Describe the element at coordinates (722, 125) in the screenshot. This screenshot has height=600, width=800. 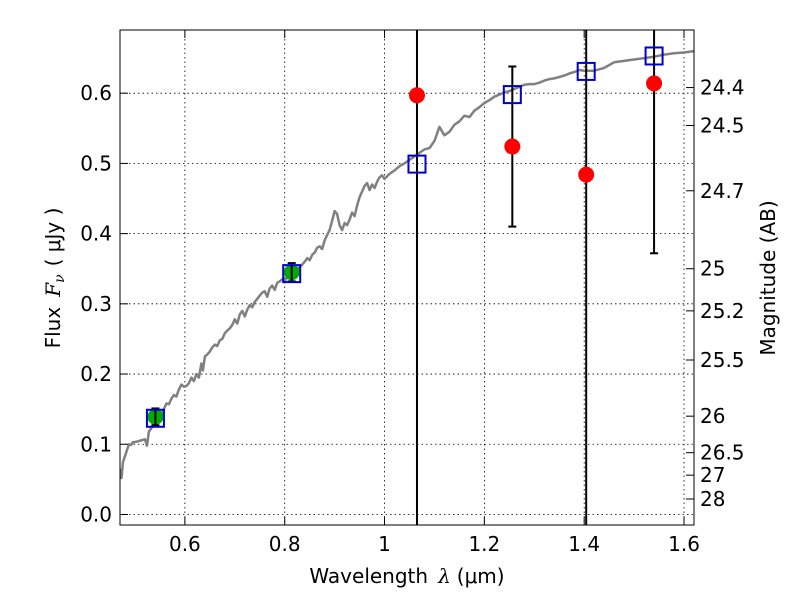
I see `magnitude-tick-label: 24.5` at that location.